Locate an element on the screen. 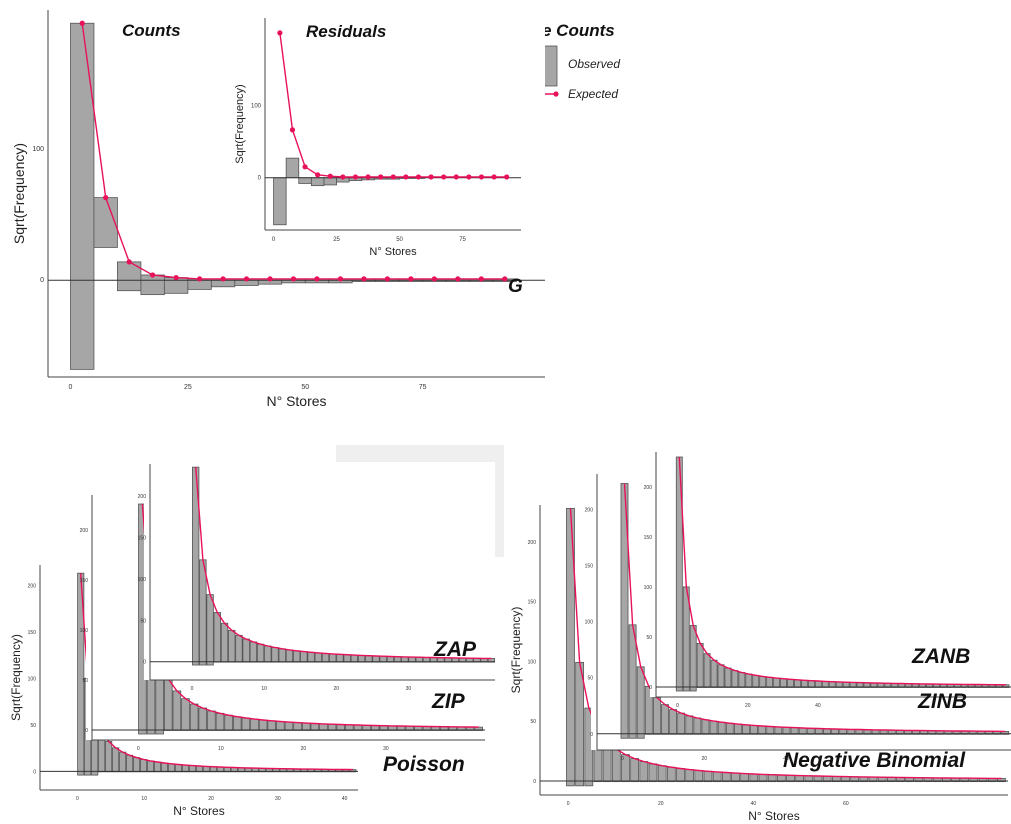 This screenshot has height=824, width=1011. zip-y-tick-label: 200 is located at coordinates (84, 531).